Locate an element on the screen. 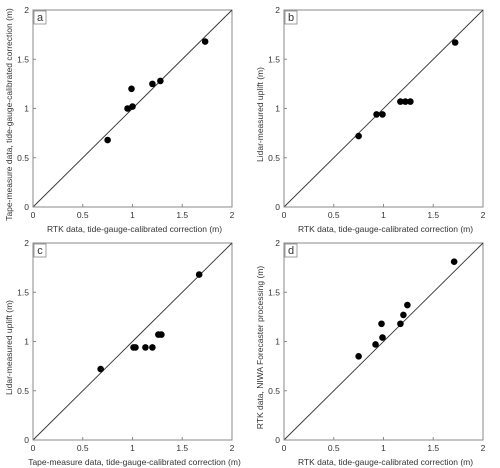  panel-letter: d is located at coordinates (291, 251).